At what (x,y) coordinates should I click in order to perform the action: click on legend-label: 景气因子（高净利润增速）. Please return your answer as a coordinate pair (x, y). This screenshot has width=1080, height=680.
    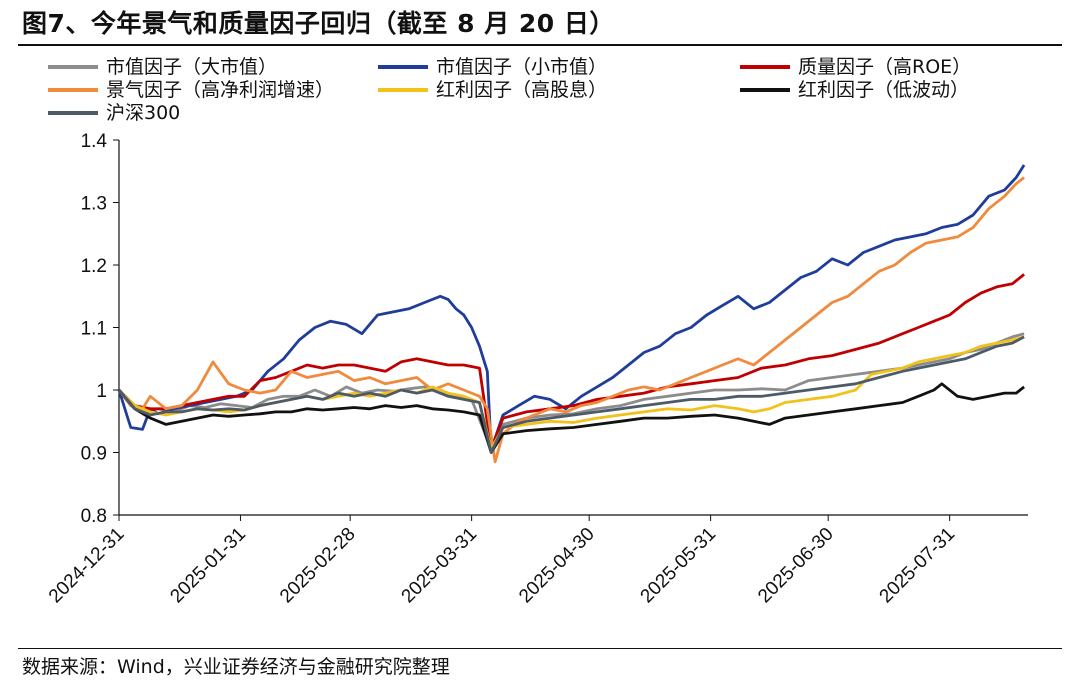
    Looking at the image, I should click on (220, 90).